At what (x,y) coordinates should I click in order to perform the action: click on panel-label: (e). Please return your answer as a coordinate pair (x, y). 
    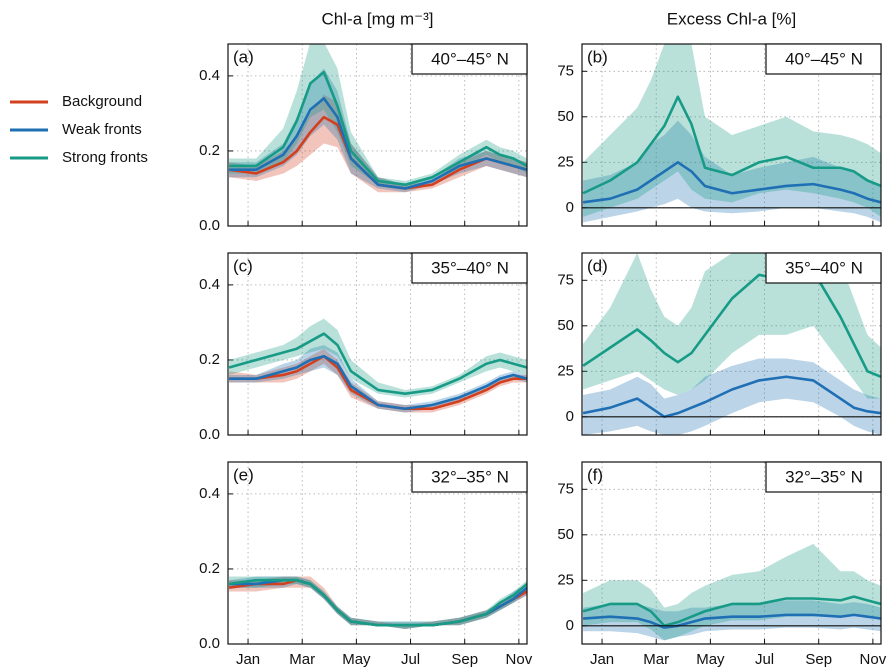
    Looking at the image, I should click on (243, 474).